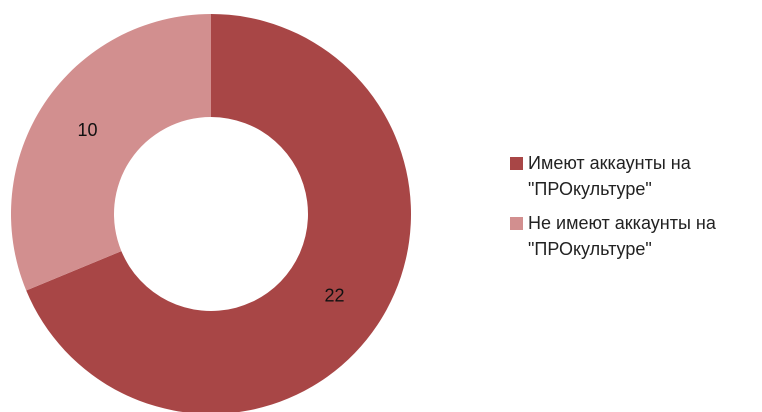 This screenshot has height=412, width=762. I want to click on legend-item-have-accounts: Имеют аккаунты на "ПРОкультуре", so click(635, 176).